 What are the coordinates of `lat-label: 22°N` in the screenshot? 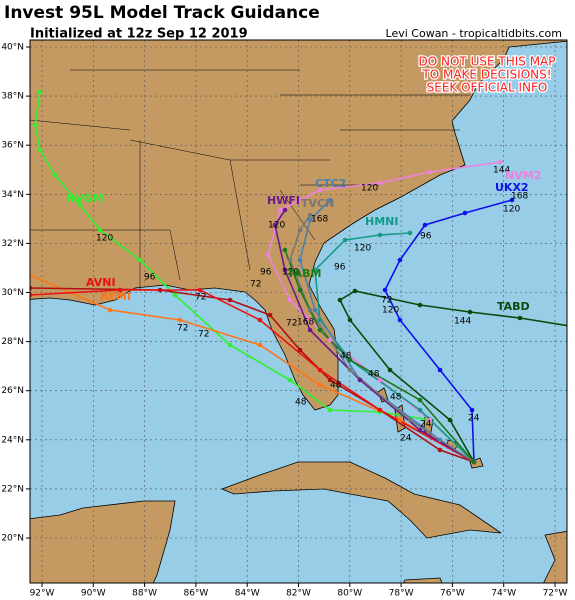 It's located at (12, 489).